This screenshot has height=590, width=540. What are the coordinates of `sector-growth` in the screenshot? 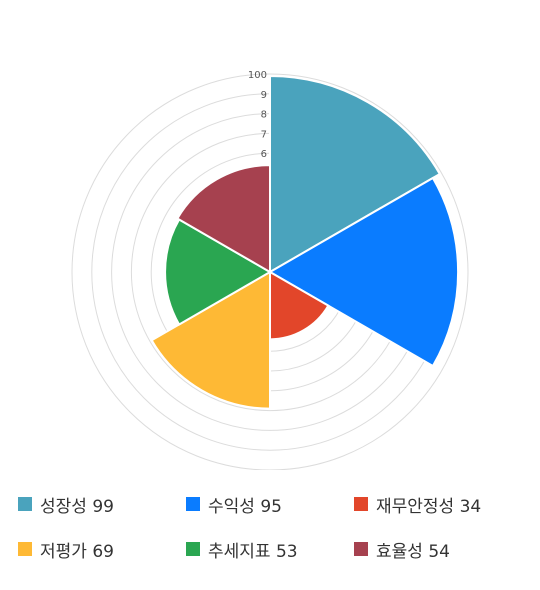 It's located at (355, 174).